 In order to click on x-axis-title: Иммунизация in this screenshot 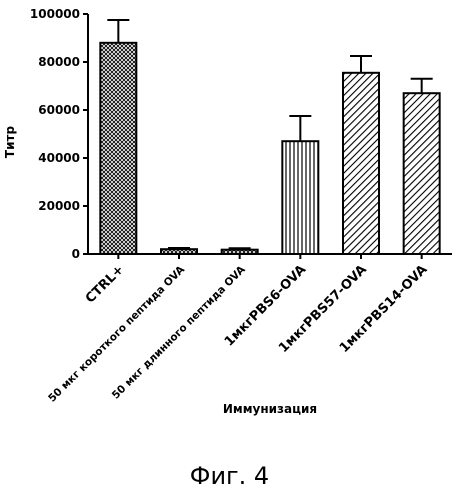, I will do `click(270, 409)`.